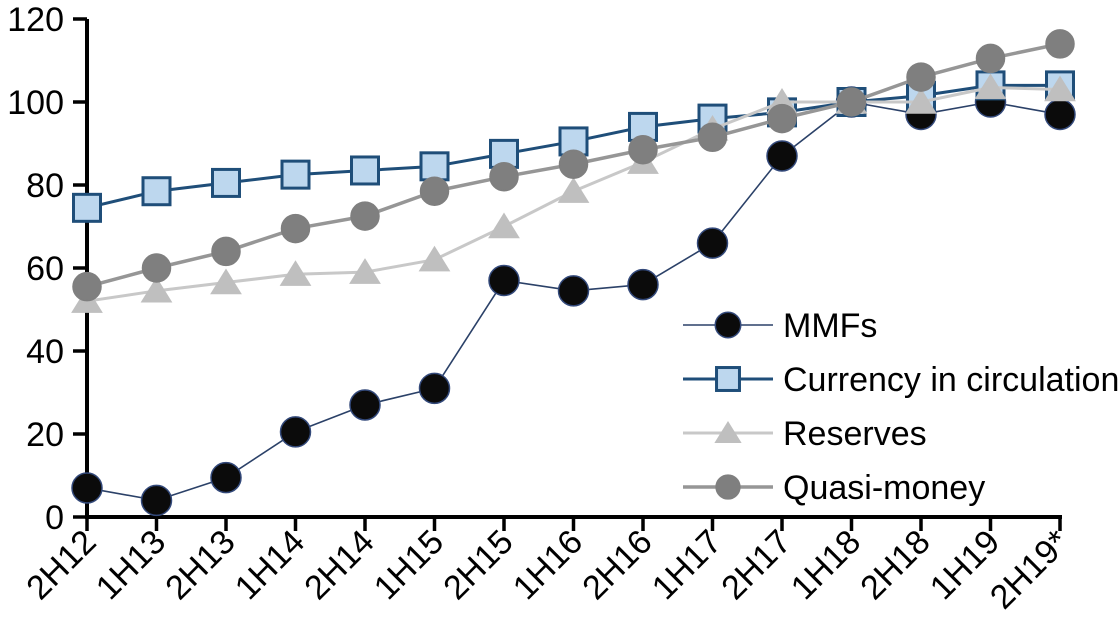  I want to click on x-tick-label: 2H17, so click(756, 565).